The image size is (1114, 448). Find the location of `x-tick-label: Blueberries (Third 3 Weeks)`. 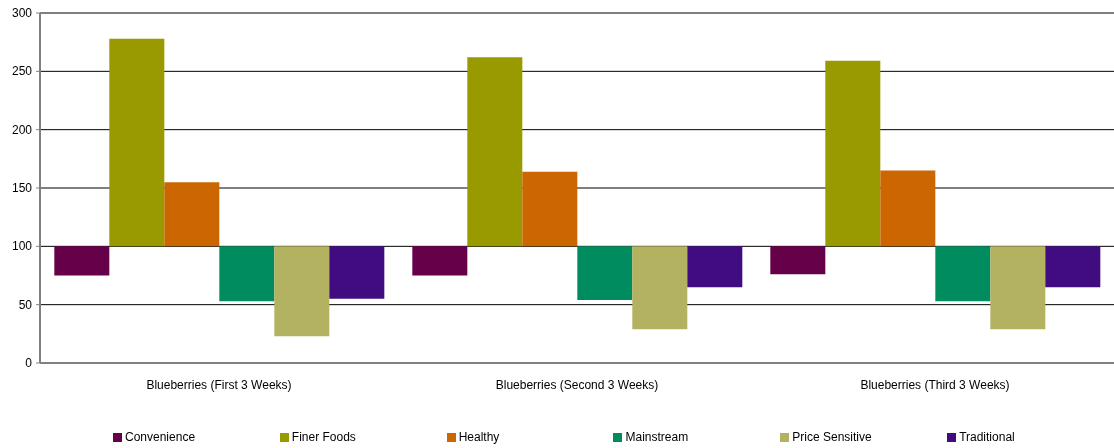

x-tick-label: Blueberries (Third 3 Weeks) is located at coordinates (935, 385).